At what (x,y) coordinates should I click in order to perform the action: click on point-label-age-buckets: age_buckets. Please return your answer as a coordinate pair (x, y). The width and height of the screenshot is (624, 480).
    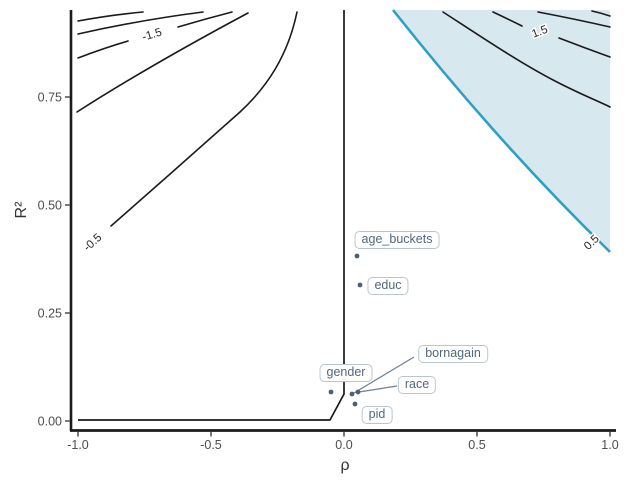
    Looking at the image, I should click on (397, 240).